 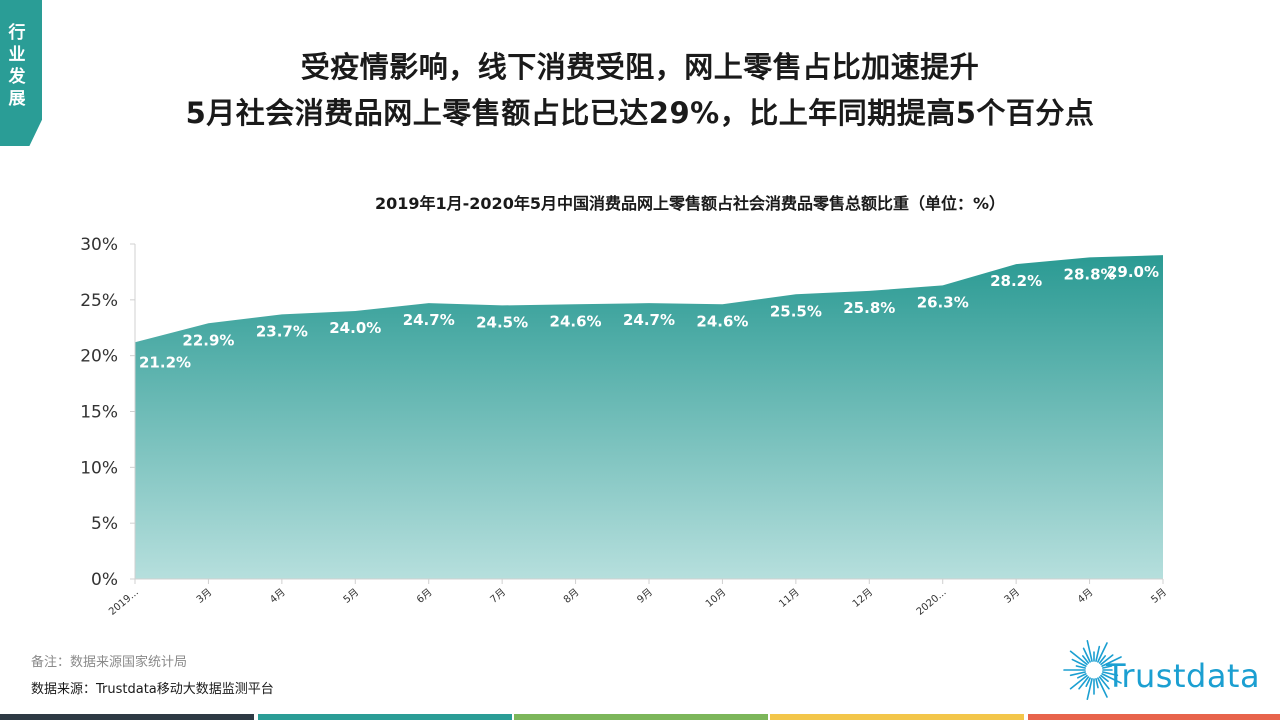 I want to click on headline-line-1: 受疫情影响，线下消费受阻，网上零售占比加速提升, so click(x=640, y=67).